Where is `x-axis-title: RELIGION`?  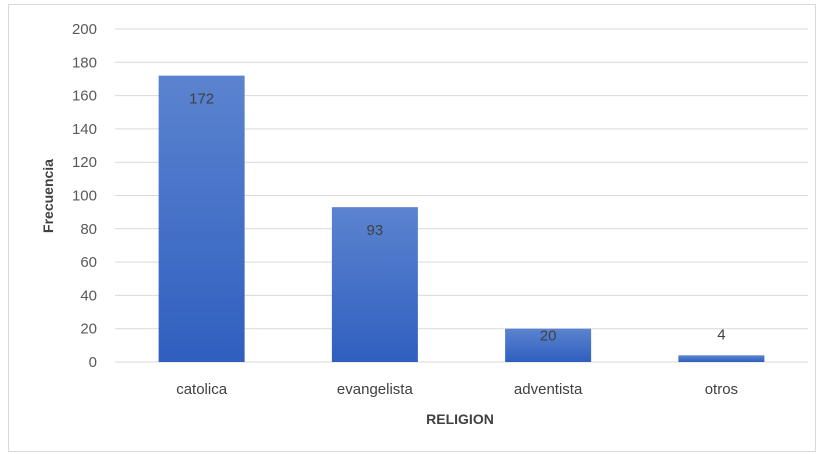 x-axis-title: RELIGION is located at coordinates (460, 419).